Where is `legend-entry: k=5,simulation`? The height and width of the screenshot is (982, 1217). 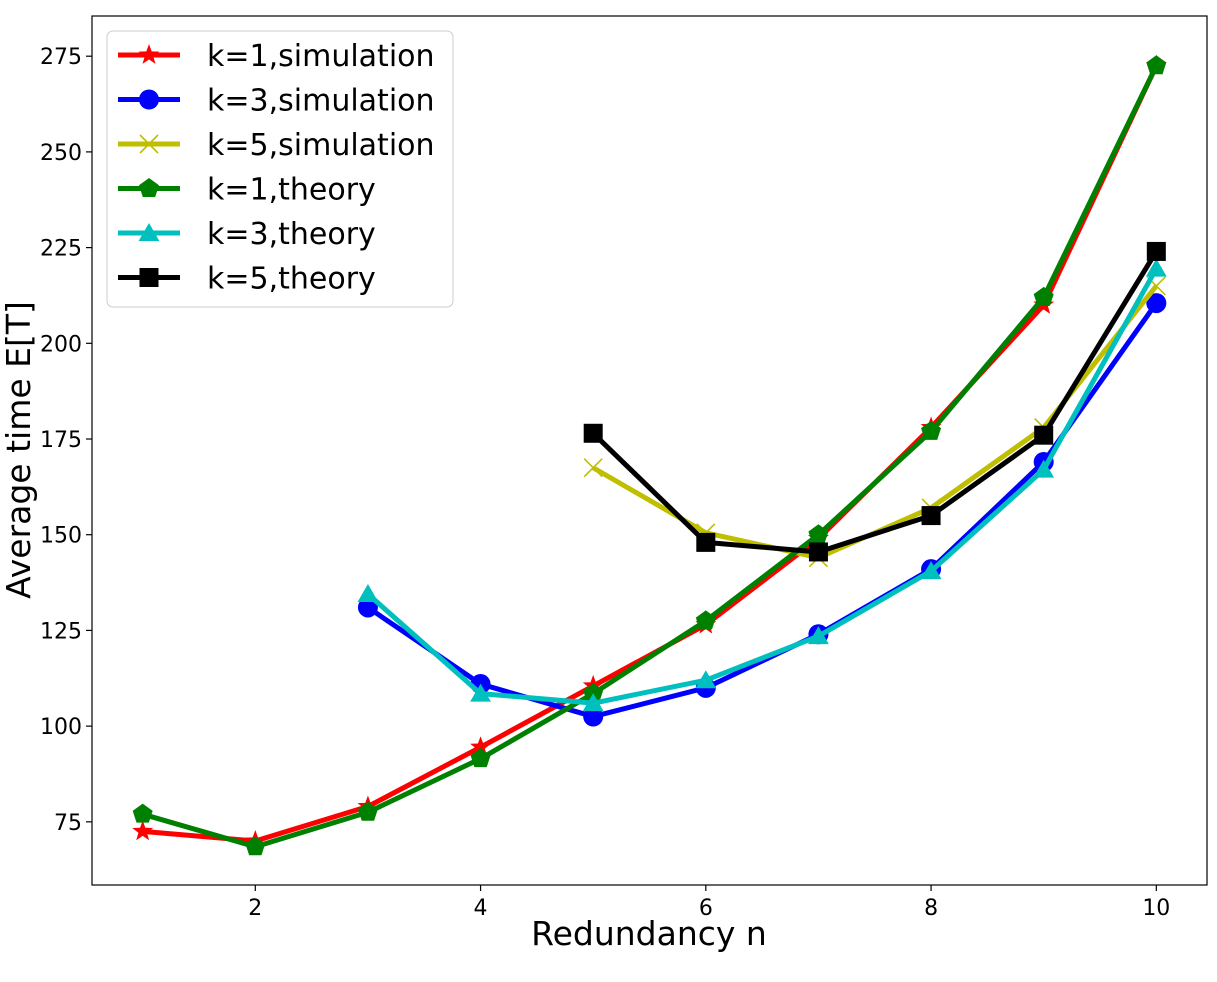 legend-entry: k=5,simulation is located at coordinates (276, 145).